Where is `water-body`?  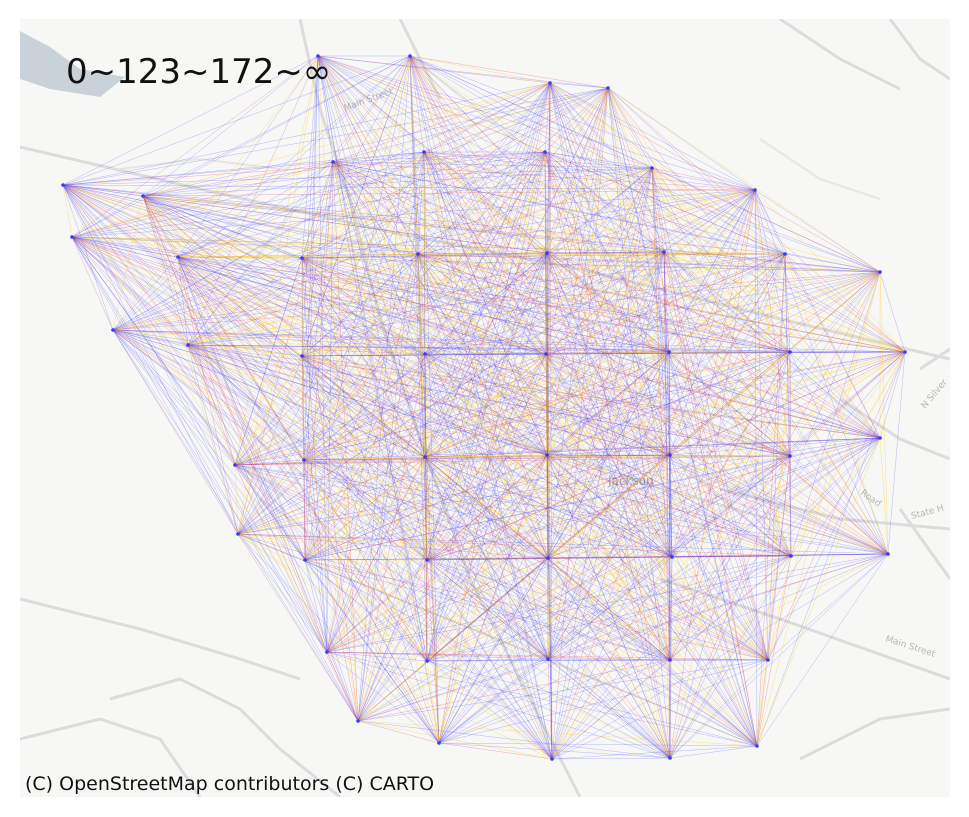 water-body is located at coordinates (72, 64).